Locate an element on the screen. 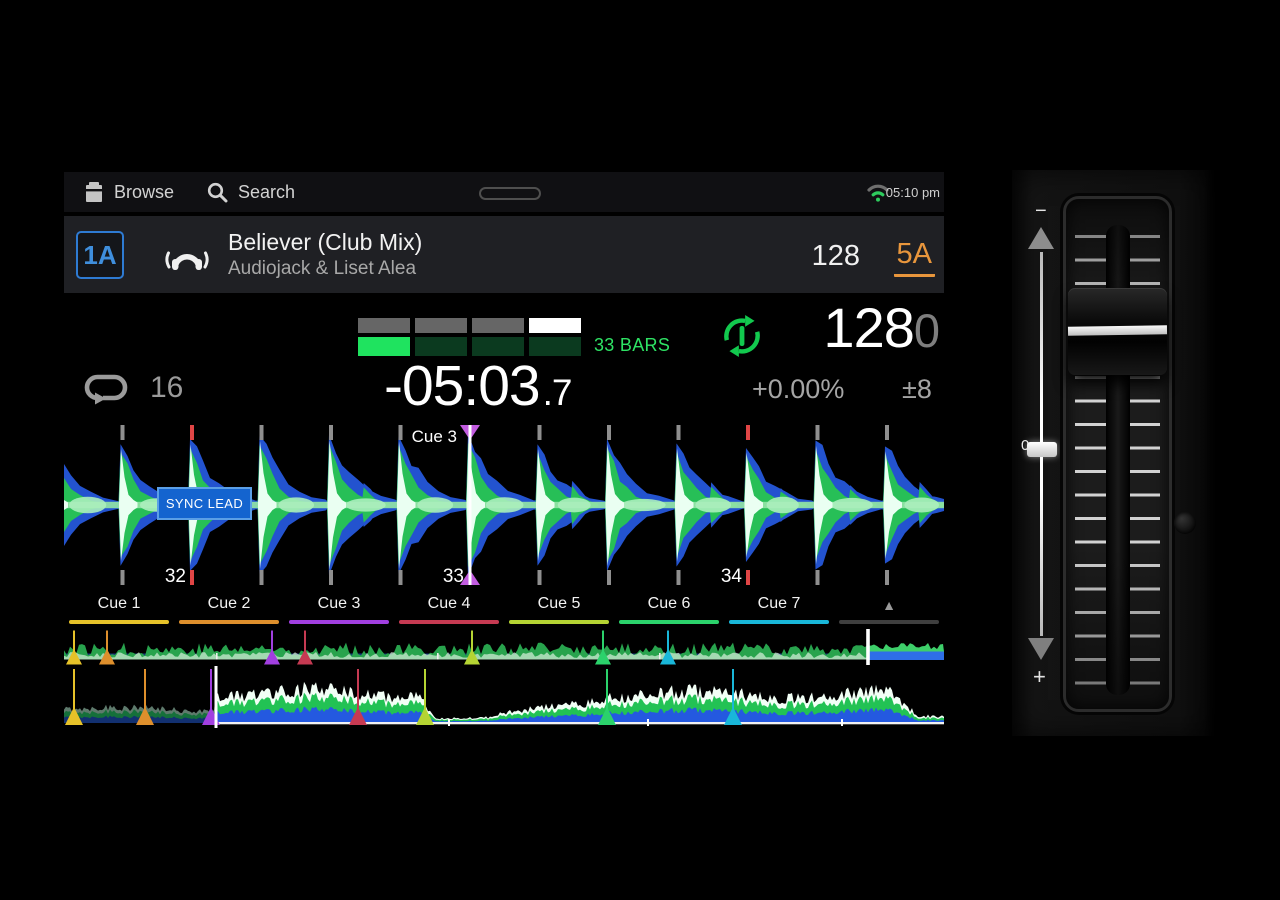 The image size is (1280, 900). cue-label: Cue 5 is located at coordinates (559, 603).